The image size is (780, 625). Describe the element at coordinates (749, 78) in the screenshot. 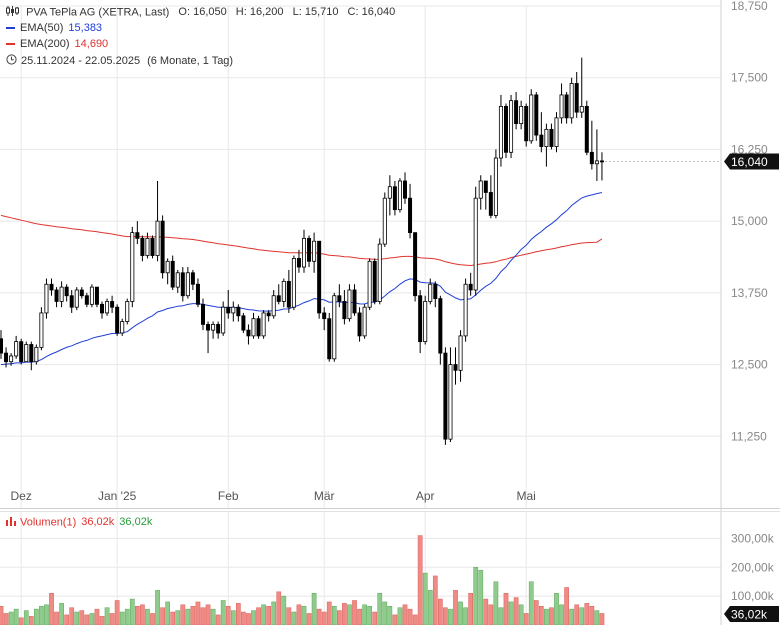

I see `price-tick-label: 17,500` at that location.